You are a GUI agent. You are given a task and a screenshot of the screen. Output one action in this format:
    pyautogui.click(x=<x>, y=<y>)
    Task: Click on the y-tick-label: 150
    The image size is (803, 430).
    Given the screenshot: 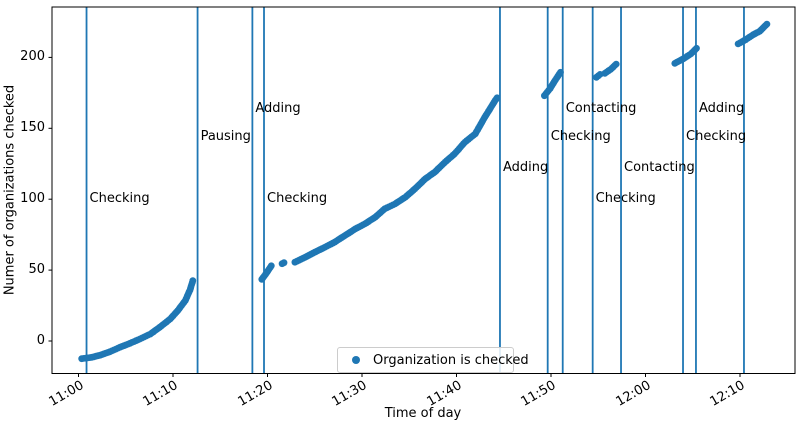 What is the action you would take?
    pyautogui.click(x=32, y=128)
    